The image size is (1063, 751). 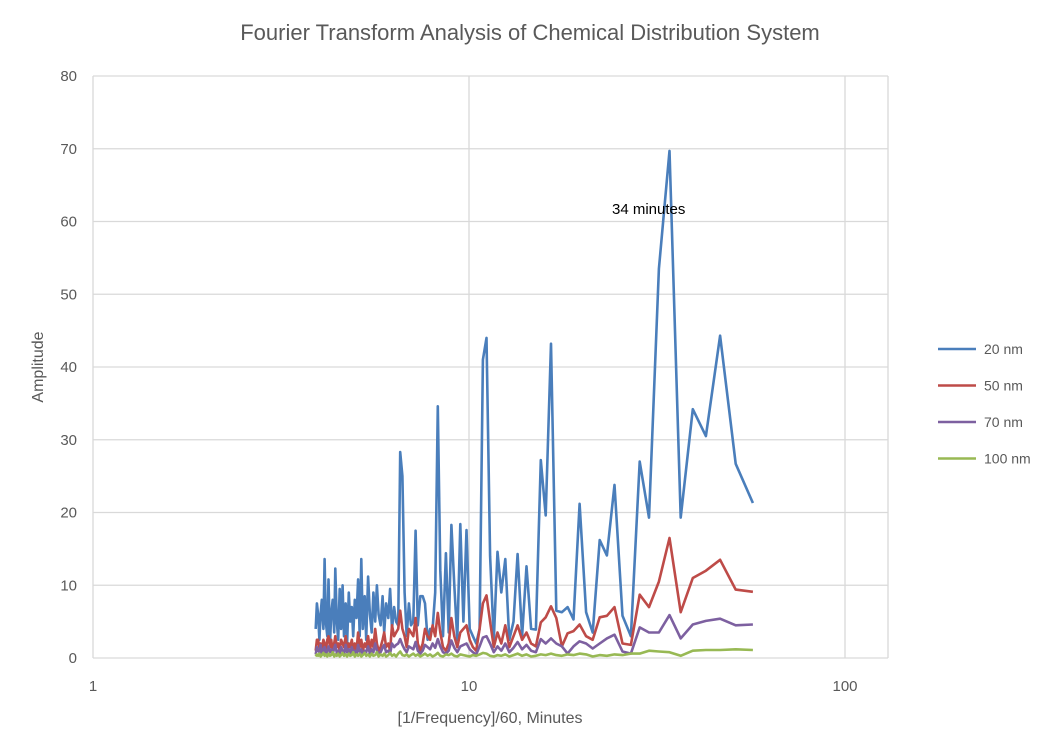 I want to click on series-line, so click(x=534, y=594).